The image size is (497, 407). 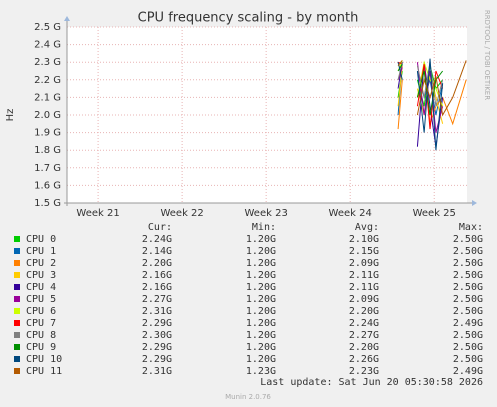 What do you see at coordinates (350, 213) in the screenshot?
I see `x-tick-label: Week 24` at bounding box center [350, 213].